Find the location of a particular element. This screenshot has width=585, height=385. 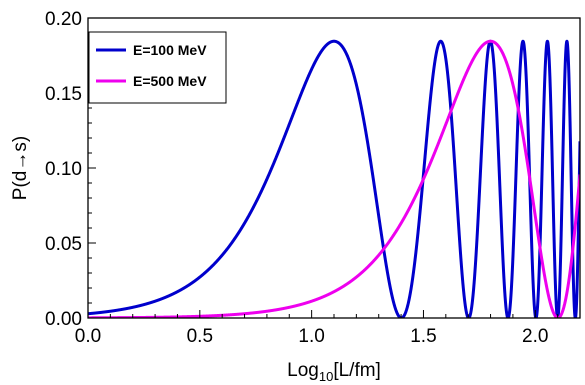

y-tick-label: 0.05 is located at coordinates (63, 244).